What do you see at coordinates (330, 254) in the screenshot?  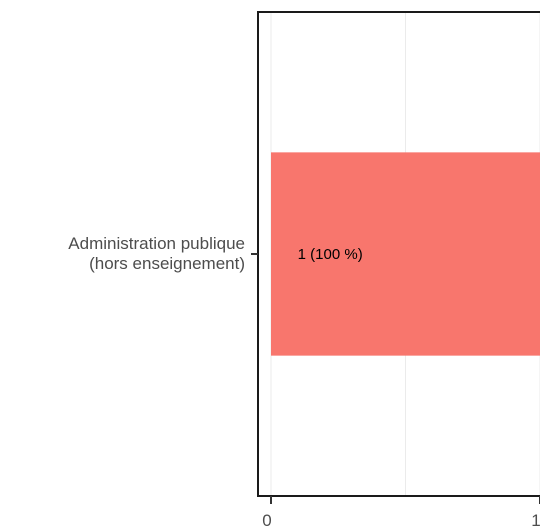 I see `bar-data-label-0: 1 (100 %)` at bounding box center [330, 254].